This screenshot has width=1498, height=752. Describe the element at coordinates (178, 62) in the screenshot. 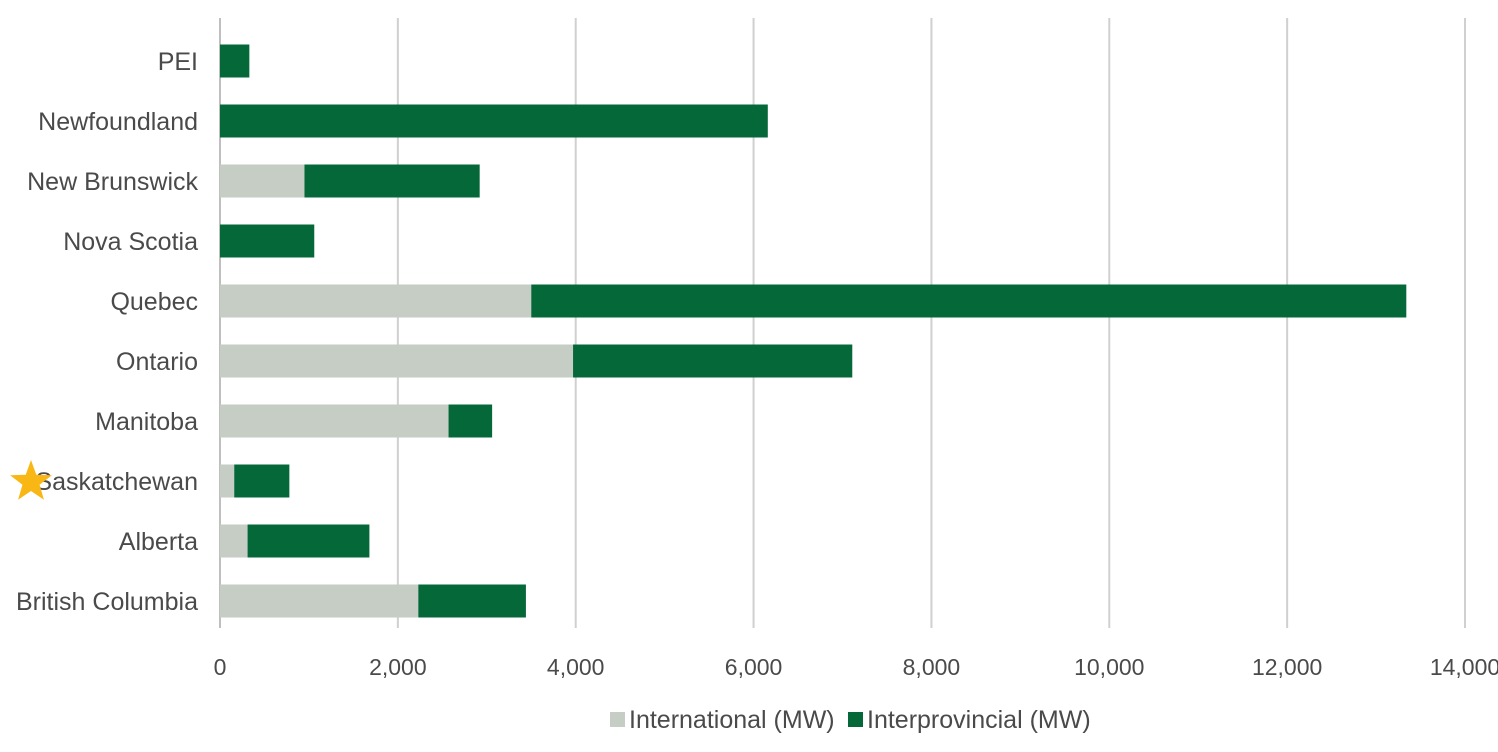

I see `category-label: PEI` at that location.